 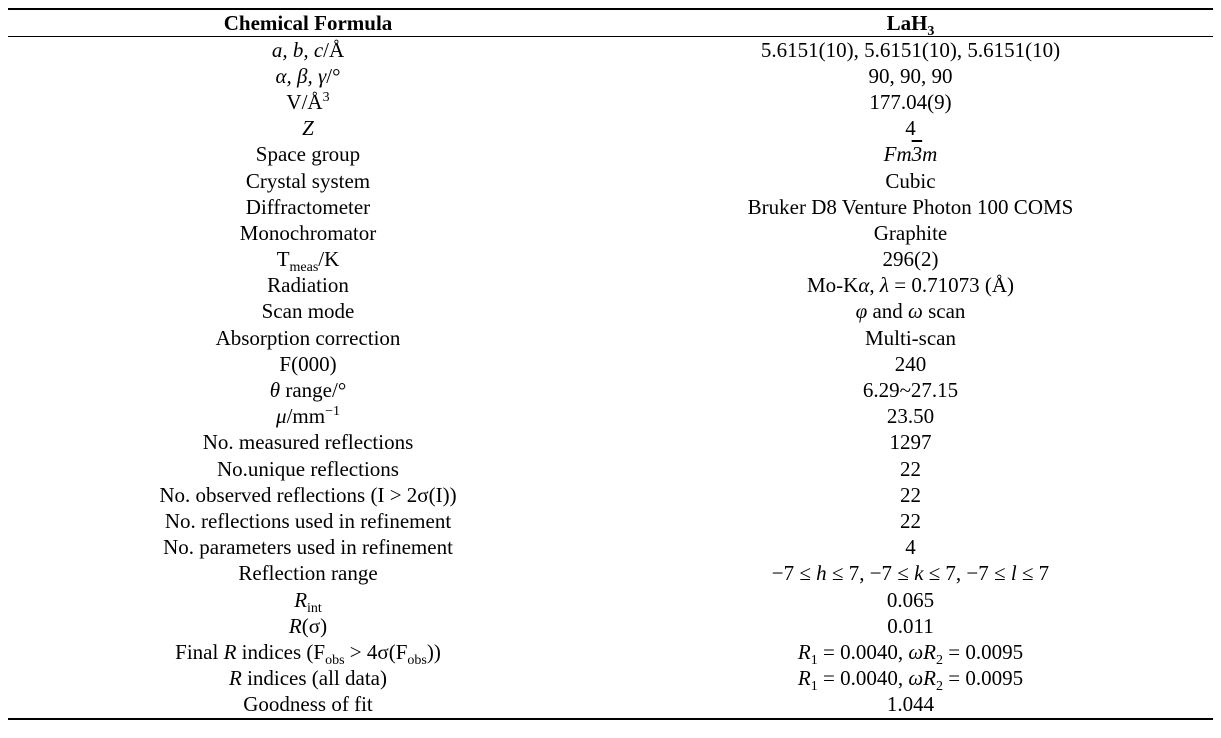 What do you see at coordinates (910, 337) in the screenshot?
I see `row-value: Multi-scan` at bounding box center [910, 337].